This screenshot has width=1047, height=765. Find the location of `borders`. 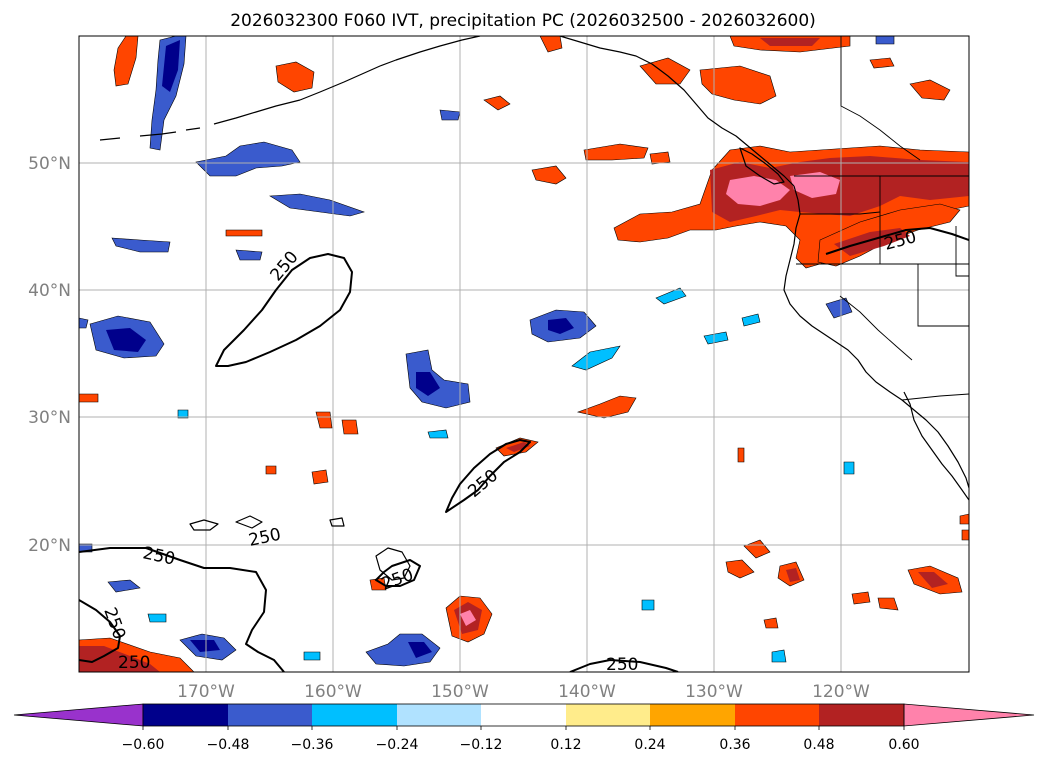

borders is located at coordinates (881, 218).